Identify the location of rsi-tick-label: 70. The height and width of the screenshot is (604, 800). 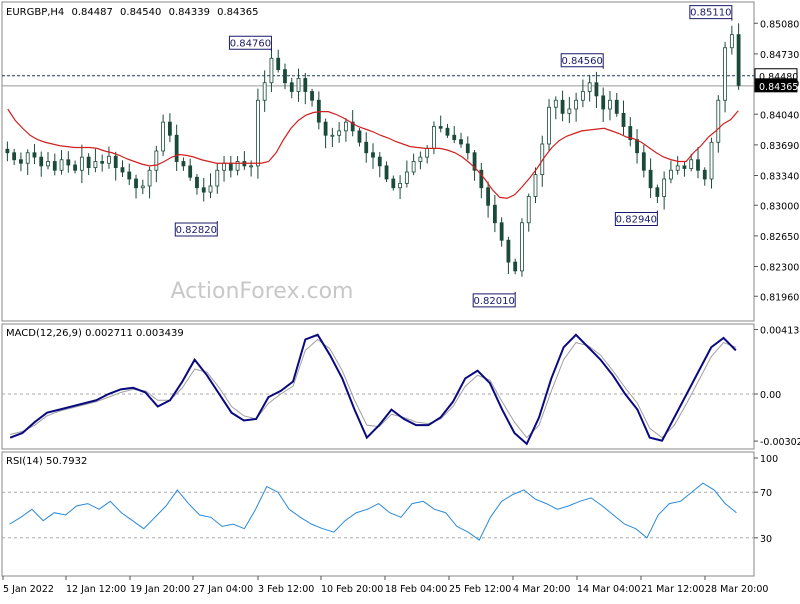
(766, 493).